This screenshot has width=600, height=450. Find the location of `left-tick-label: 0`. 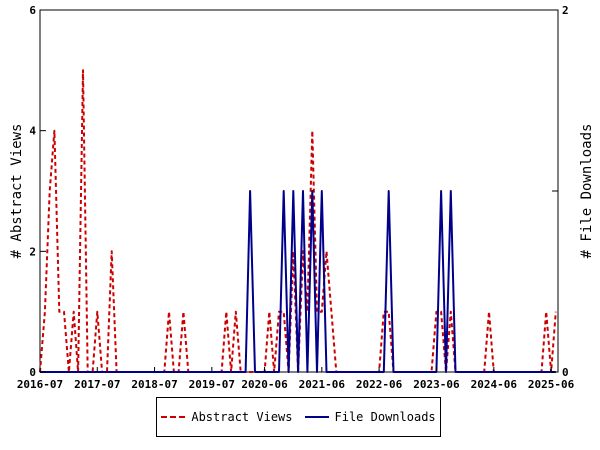

left-tick-label: 0 is located at coordinates (32, 372).